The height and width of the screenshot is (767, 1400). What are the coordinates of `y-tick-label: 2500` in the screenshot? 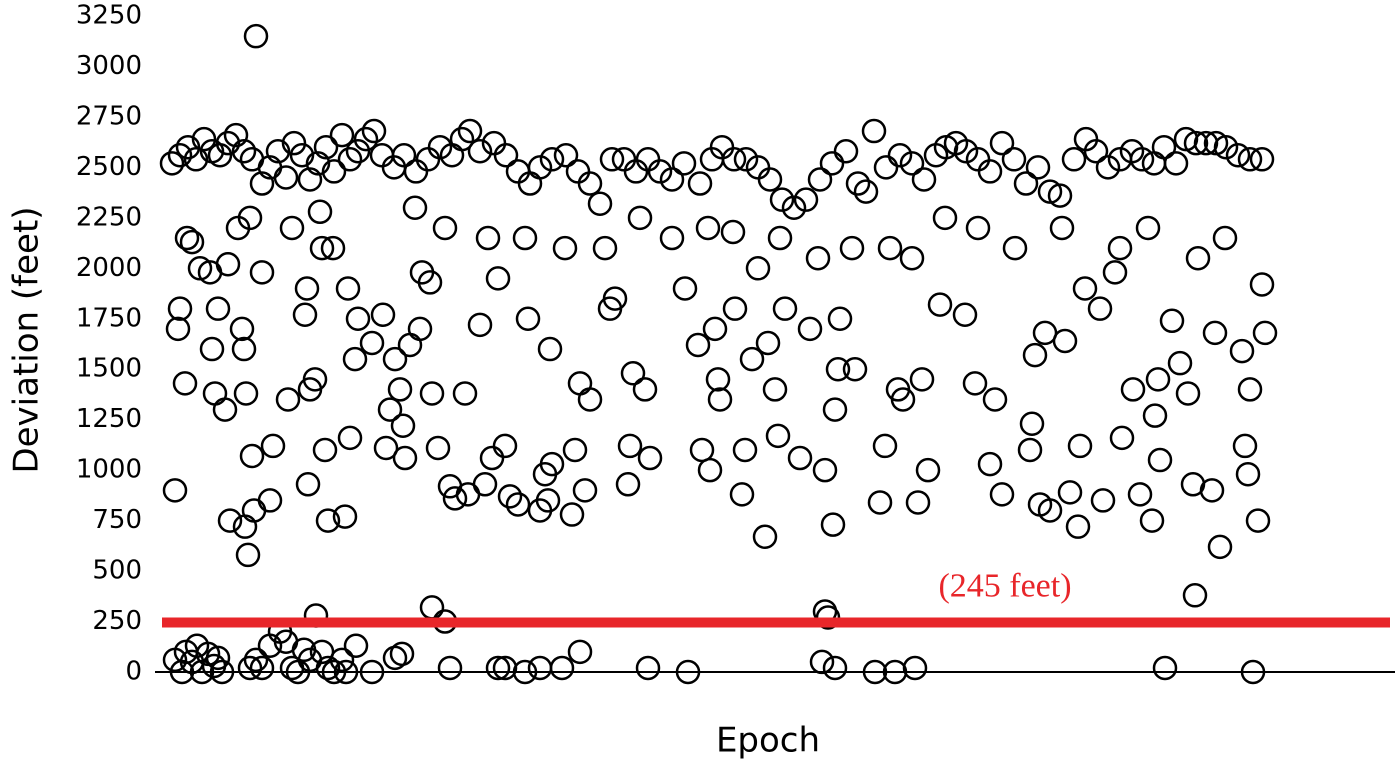 It's located at (109, 167).